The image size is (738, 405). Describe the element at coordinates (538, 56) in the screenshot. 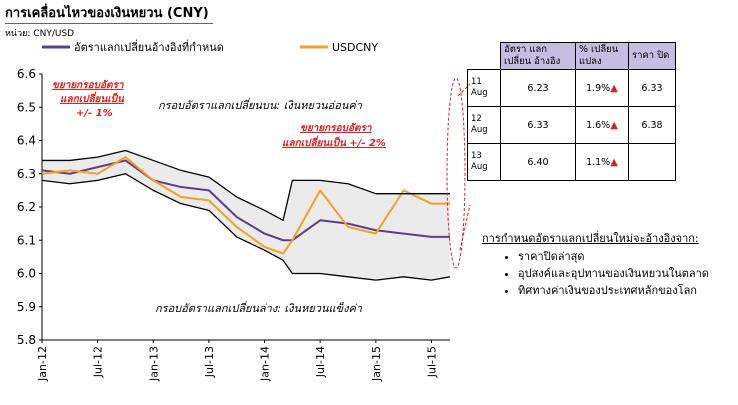

I see `table-header-reference: อัตรา แลกเปลี่ยน อ้างอิง` at that location.